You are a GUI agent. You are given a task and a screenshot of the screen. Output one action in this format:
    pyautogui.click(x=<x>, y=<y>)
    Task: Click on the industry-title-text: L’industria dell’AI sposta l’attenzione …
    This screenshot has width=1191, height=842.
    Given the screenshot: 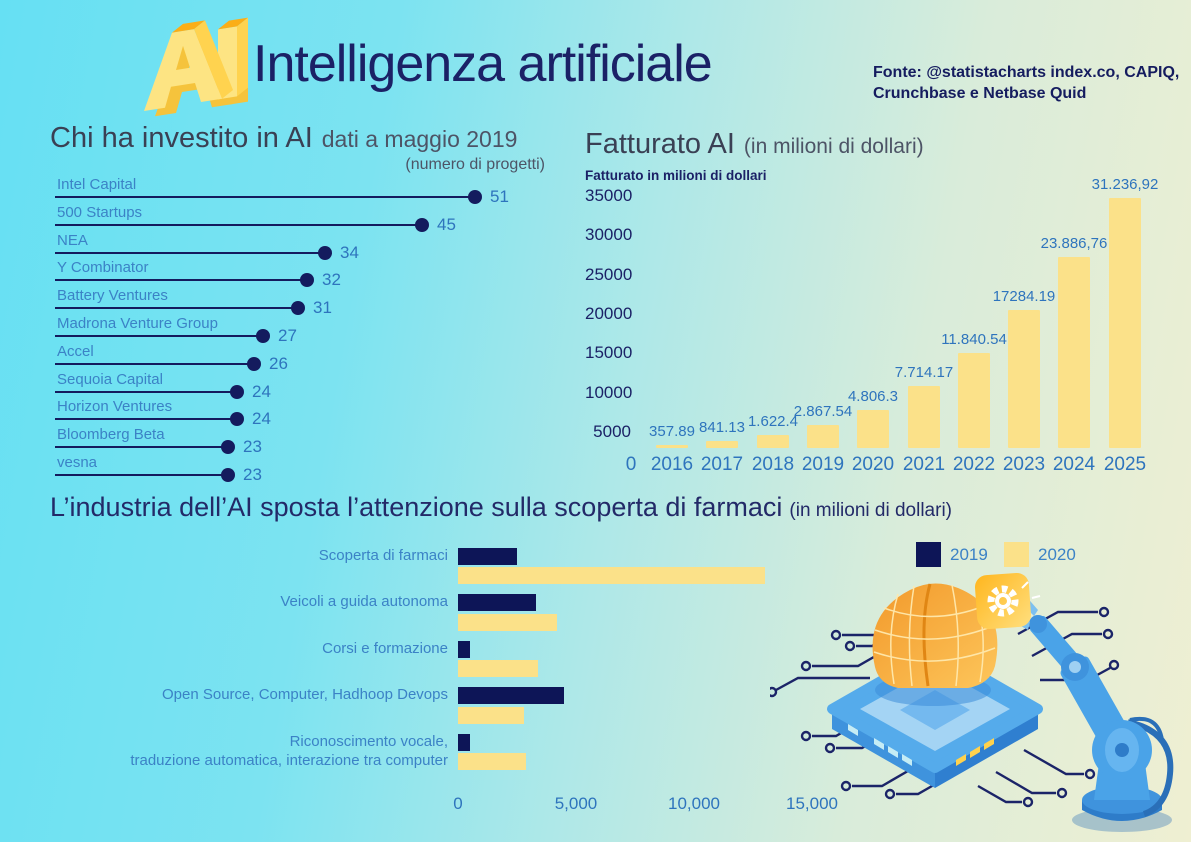 What is the action you would take?
    pyautogui.click(x=416, y=507)
    